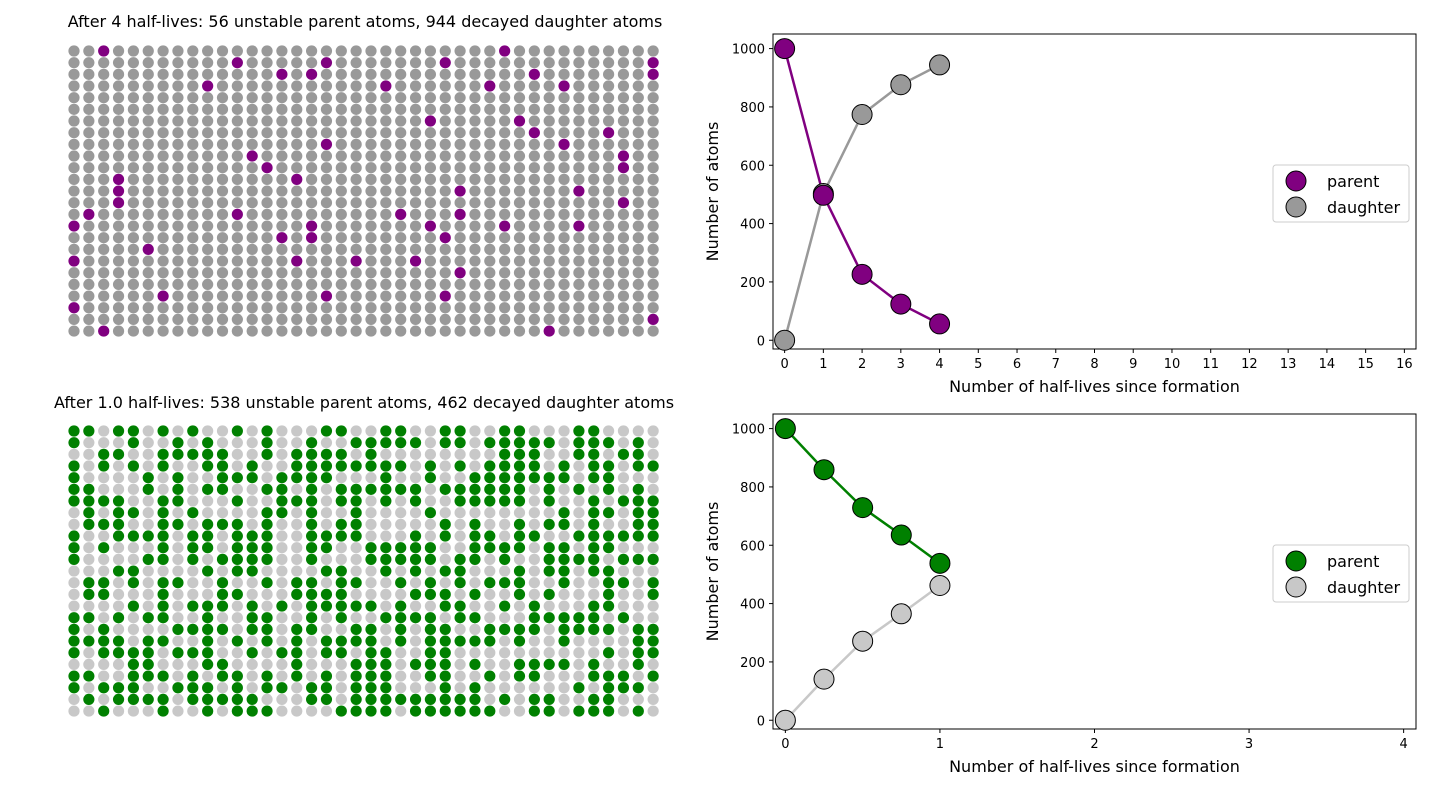 The width and height of the screenshot is (1436, 791). What do you see at coordinates (1249, 744) in the screenshot?
I see `chart-bottom-x-tick-label: 3` at bounding box center [1249, 744].